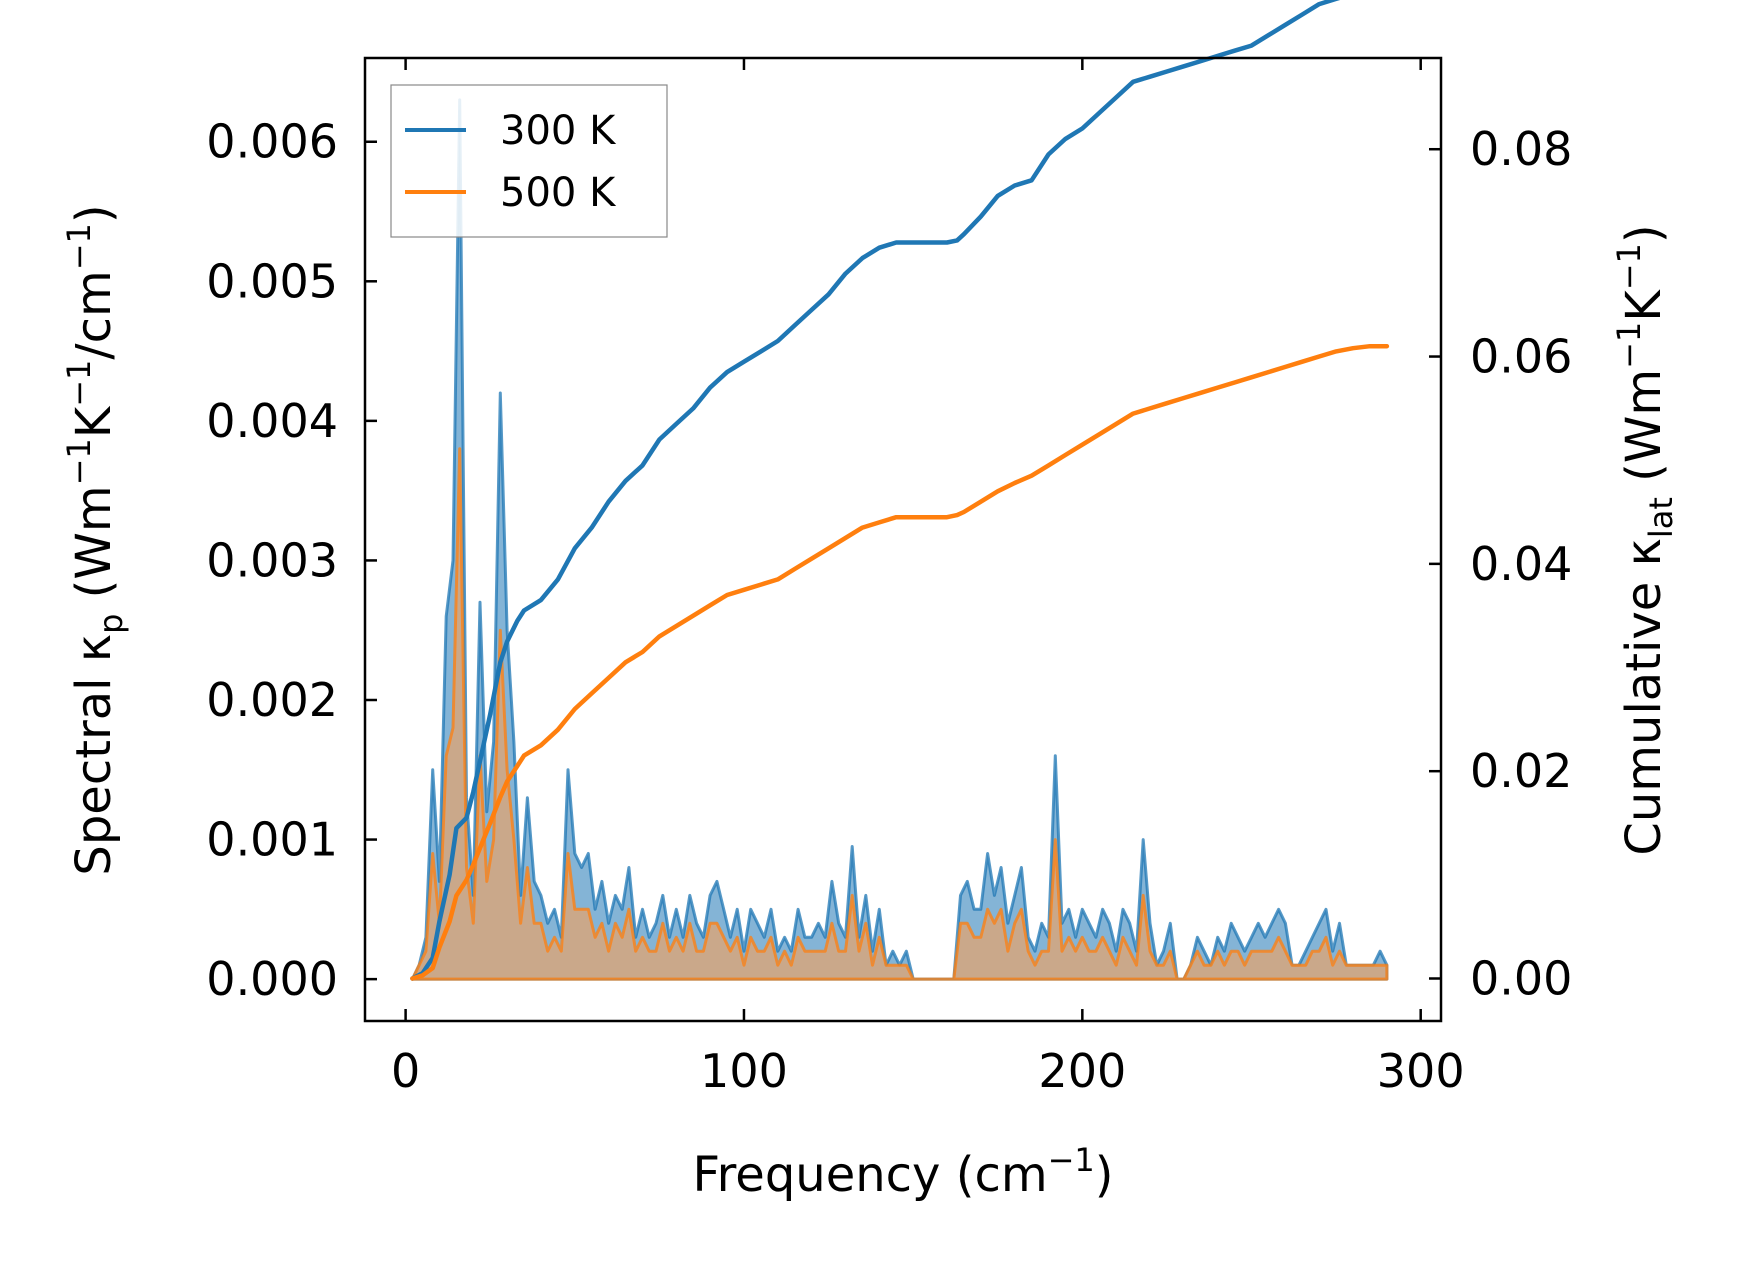 The width and height of the screenshot is (1753, 1264). I want to click on legend-box, so click(529, 161).